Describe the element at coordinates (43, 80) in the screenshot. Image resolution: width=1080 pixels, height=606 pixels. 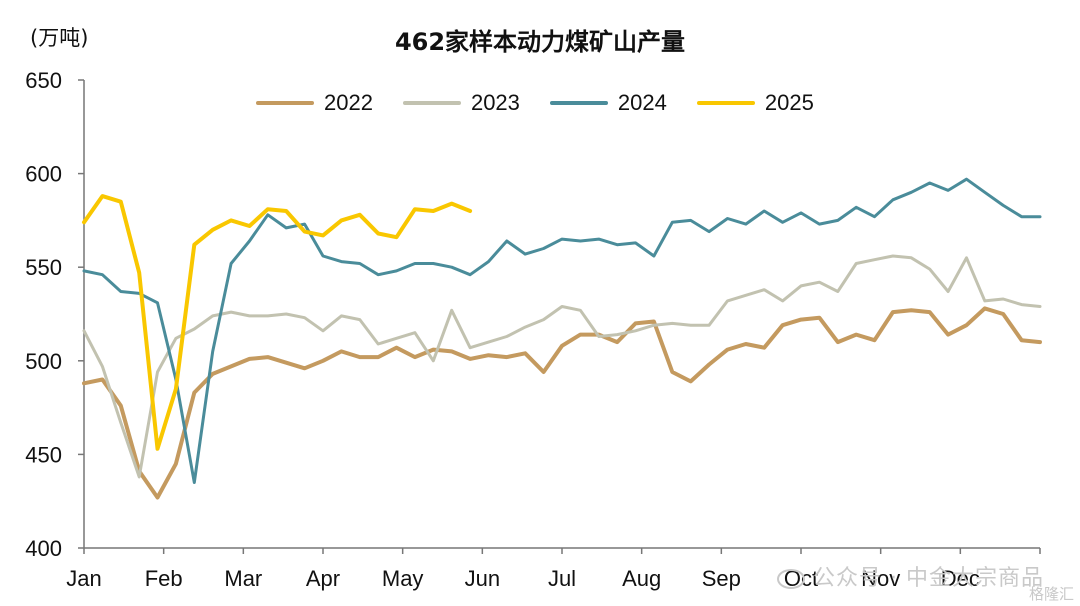
I see `y-tick-label: 650` at that location.